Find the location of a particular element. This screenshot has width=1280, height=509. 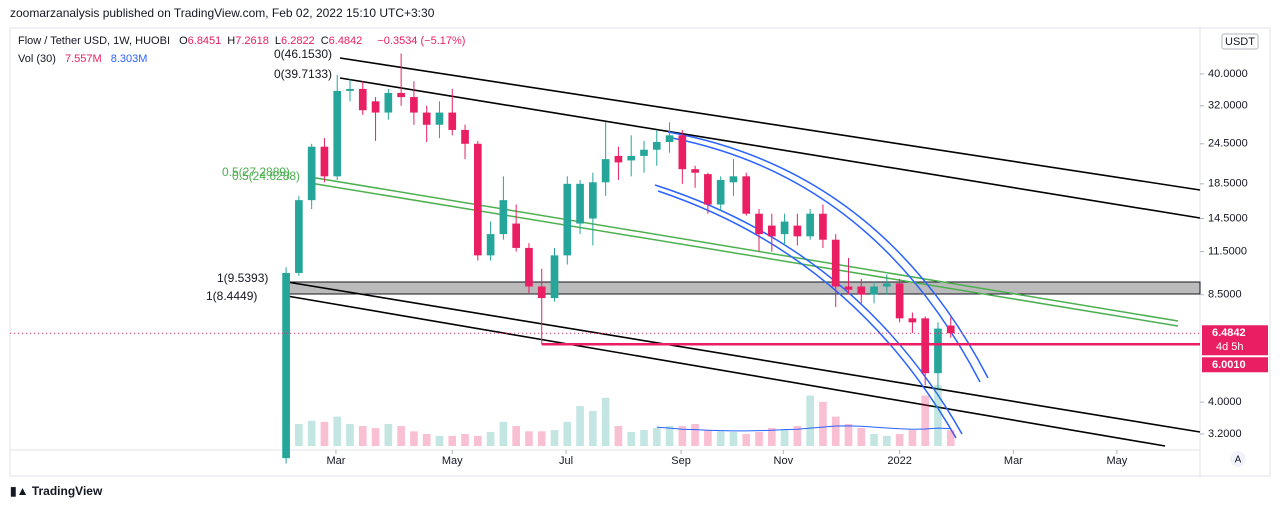

x-tick-label: 2022 is located at coordinates (899, 461).